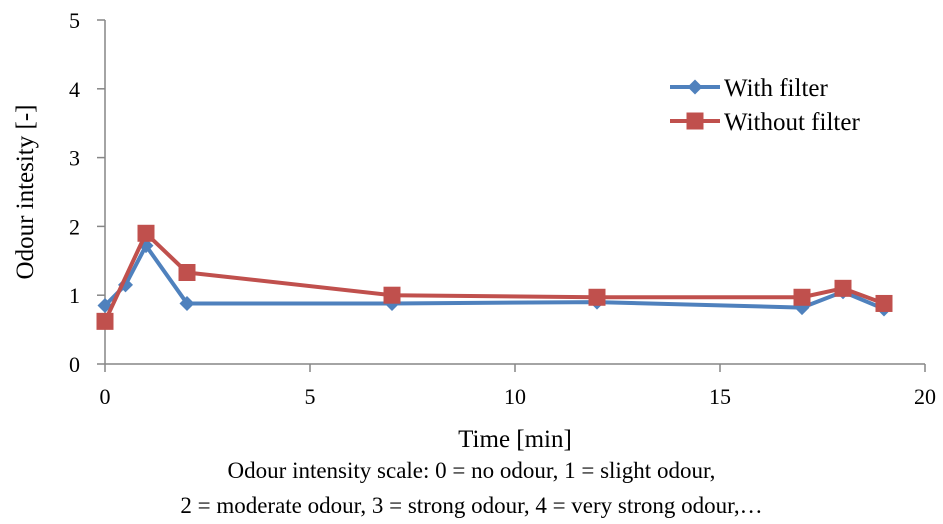 This screenshot has height=524, width=943. What do you see at coordinates (187, 303) in the screenshot?
I see `series-1-point` at bounding box center [187, 303].